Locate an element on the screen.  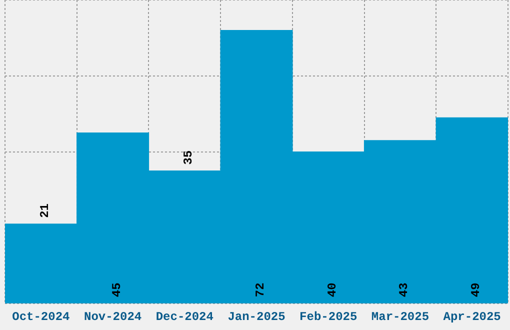
x-tick-label: Apr-2025 is located at coordinates (472, 317).